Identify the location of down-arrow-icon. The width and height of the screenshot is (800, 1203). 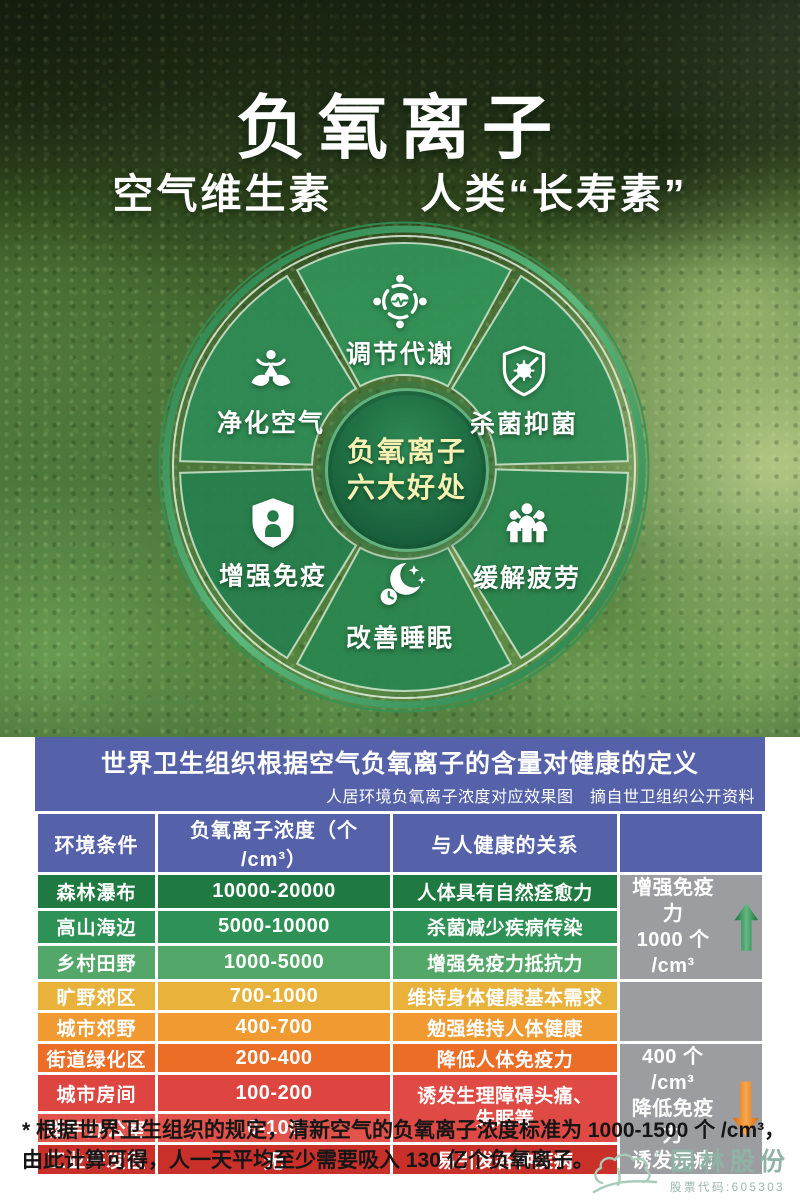
(746, 1109).